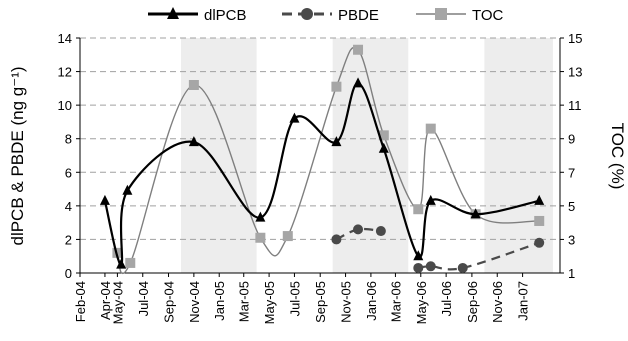  Describe the element at coordinates (117, 302) in the screenshot. I see `x-tick-label-2: May-04` at that location.